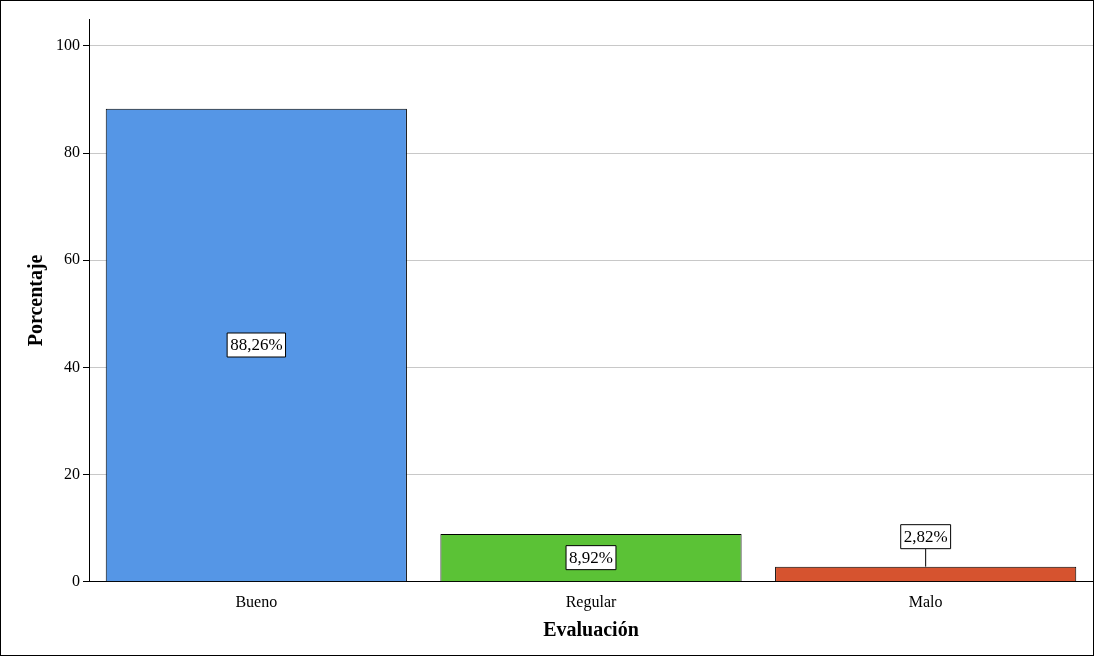 This screenshot has height=656, width=1094. Describe the element at coordinates (76, 580) in the screenshot. I see `y-tick-label: 0` at that location.